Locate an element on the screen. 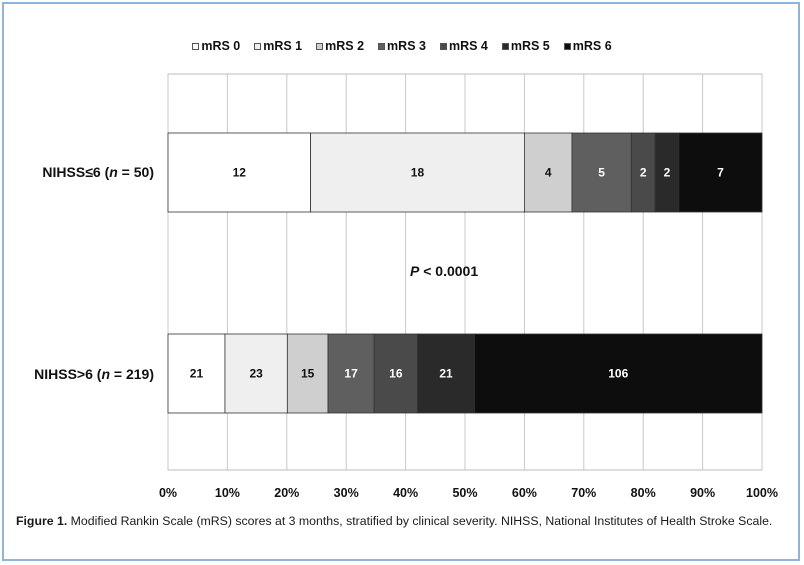  bar-value-label: 4 is located at coordinates (548, 173).